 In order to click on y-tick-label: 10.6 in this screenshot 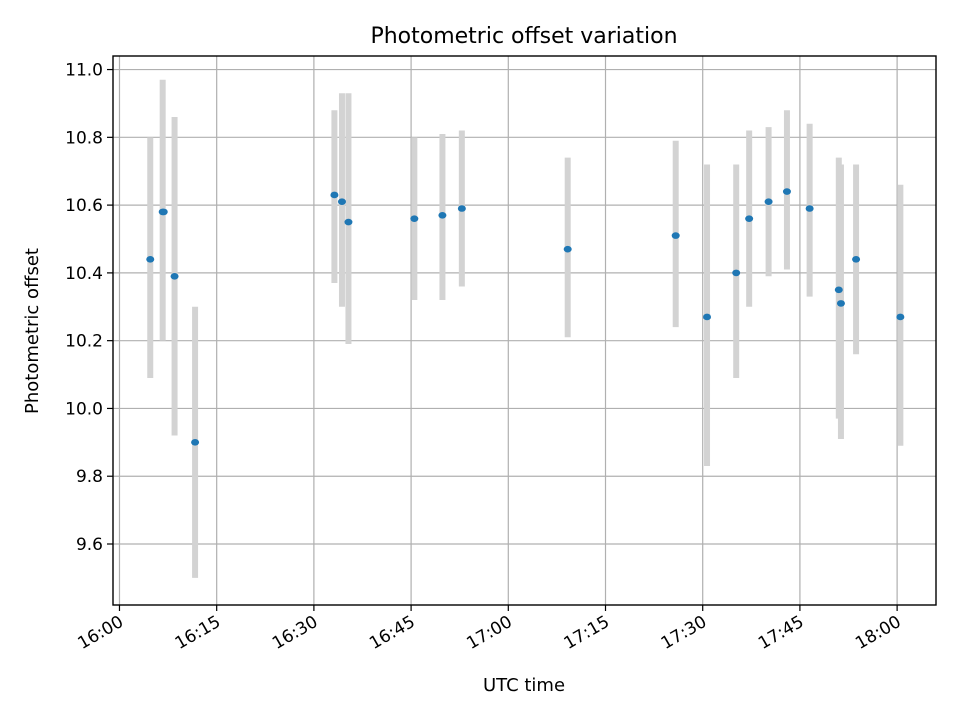, I will do `click(84, 206)`.